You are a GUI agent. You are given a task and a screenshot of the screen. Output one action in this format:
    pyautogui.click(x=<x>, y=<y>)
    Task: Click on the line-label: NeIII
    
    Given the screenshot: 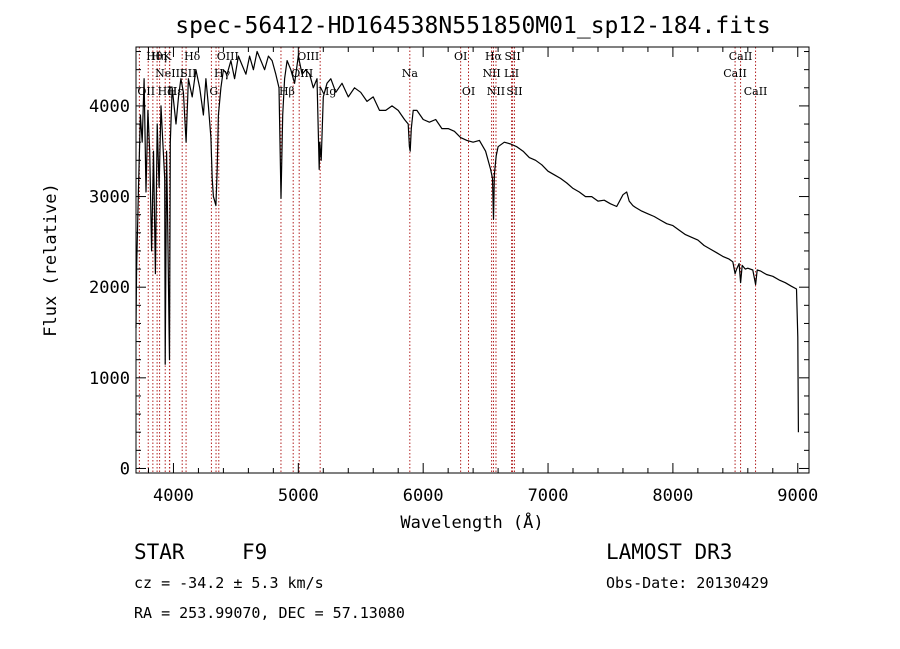 What is the action you would take?
    pyautogui.click(x=169, y=73)
    